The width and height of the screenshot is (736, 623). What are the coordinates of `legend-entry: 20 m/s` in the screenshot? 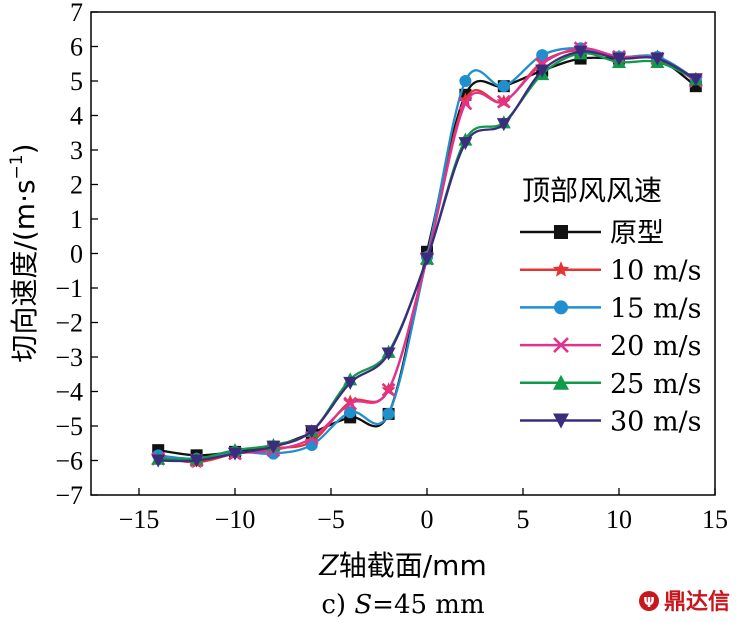 It's located at (611, 346).